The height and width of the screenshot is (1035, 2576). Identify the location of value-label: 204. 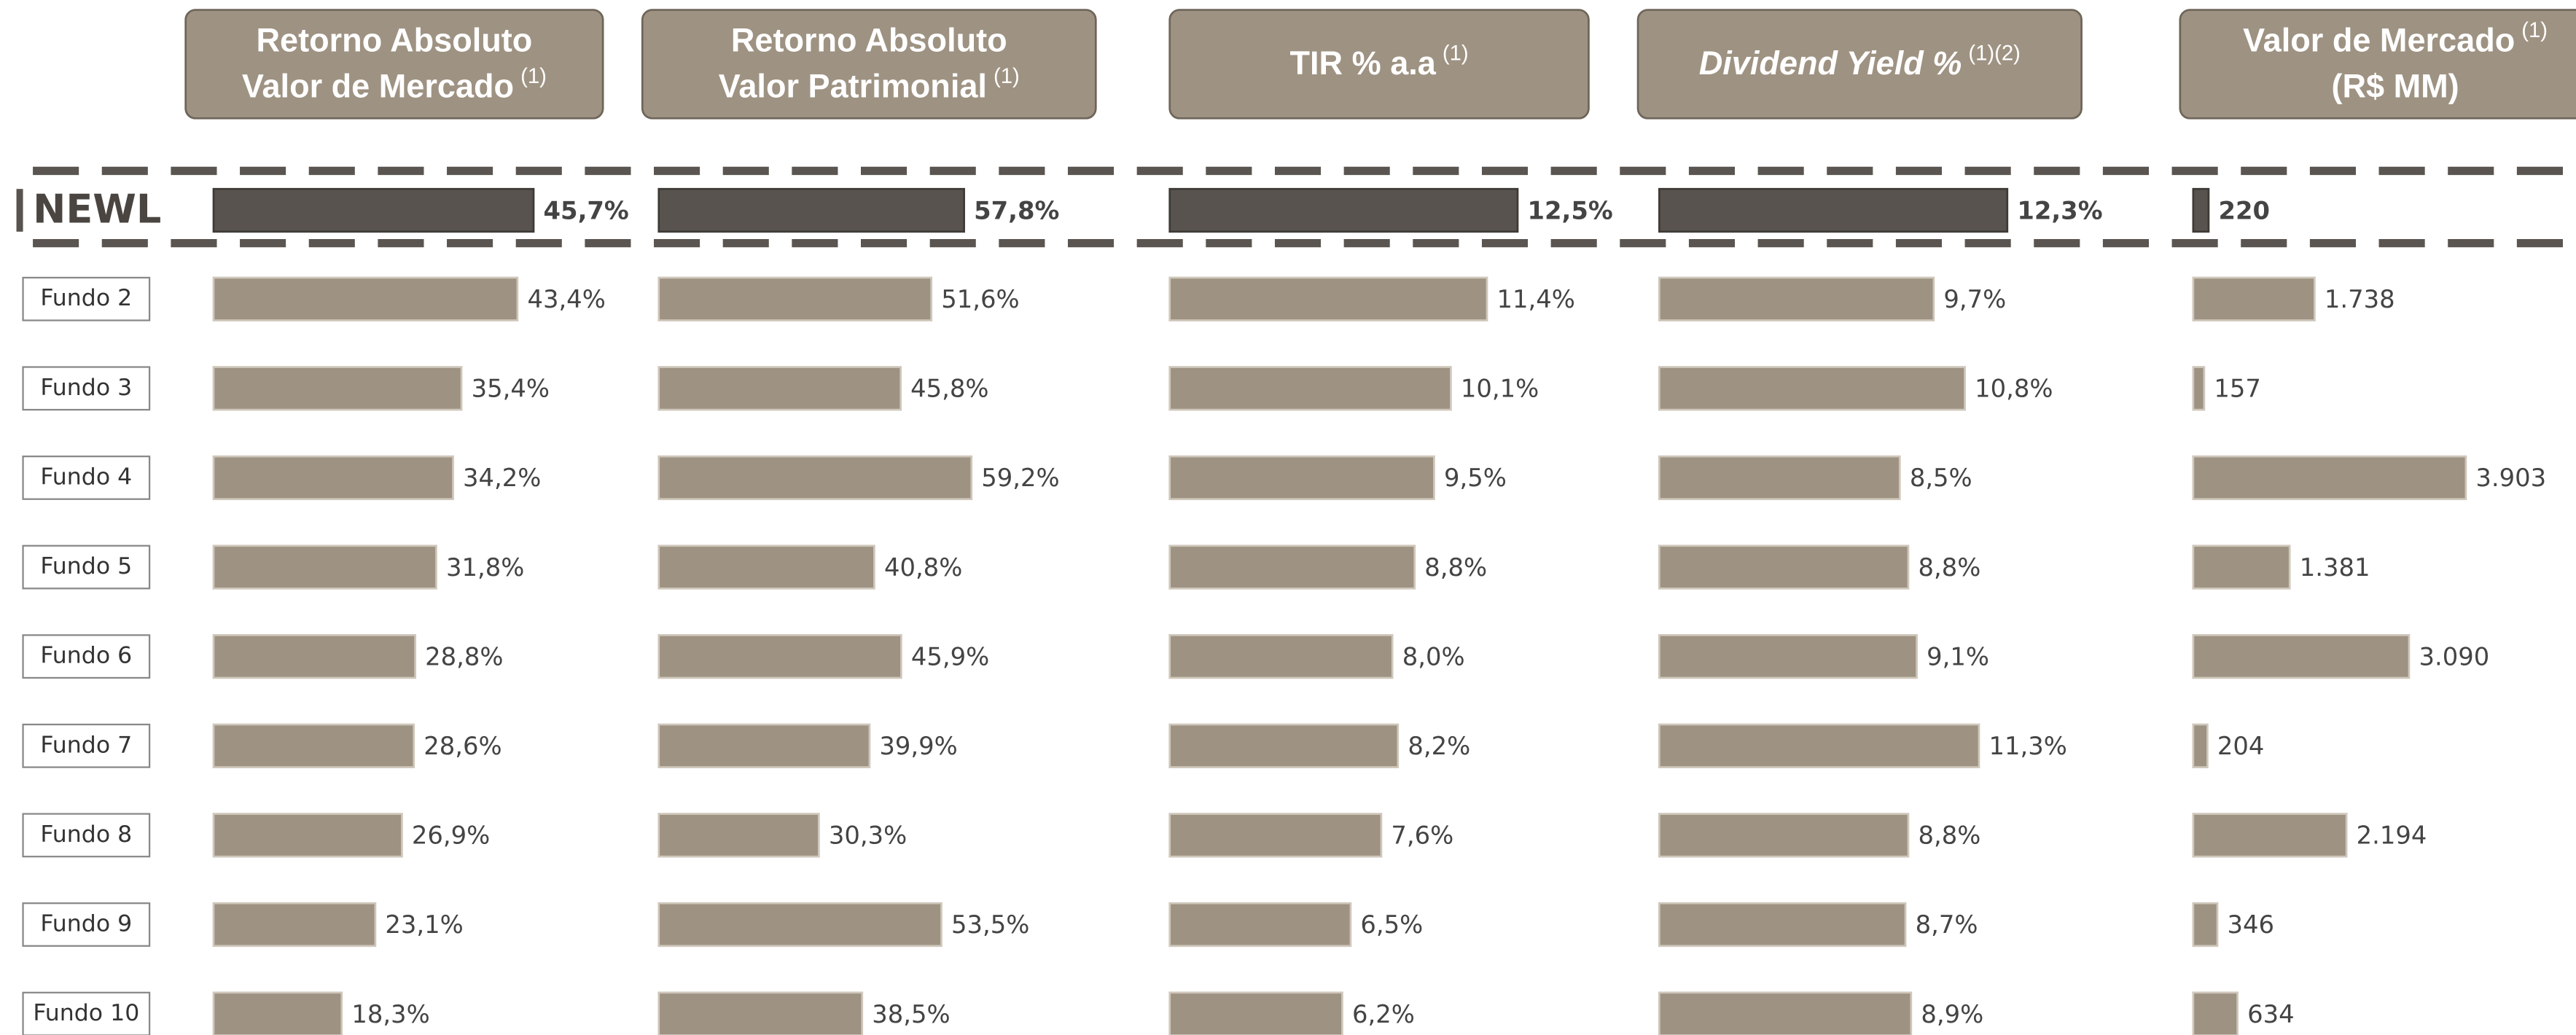
(2241, 746).